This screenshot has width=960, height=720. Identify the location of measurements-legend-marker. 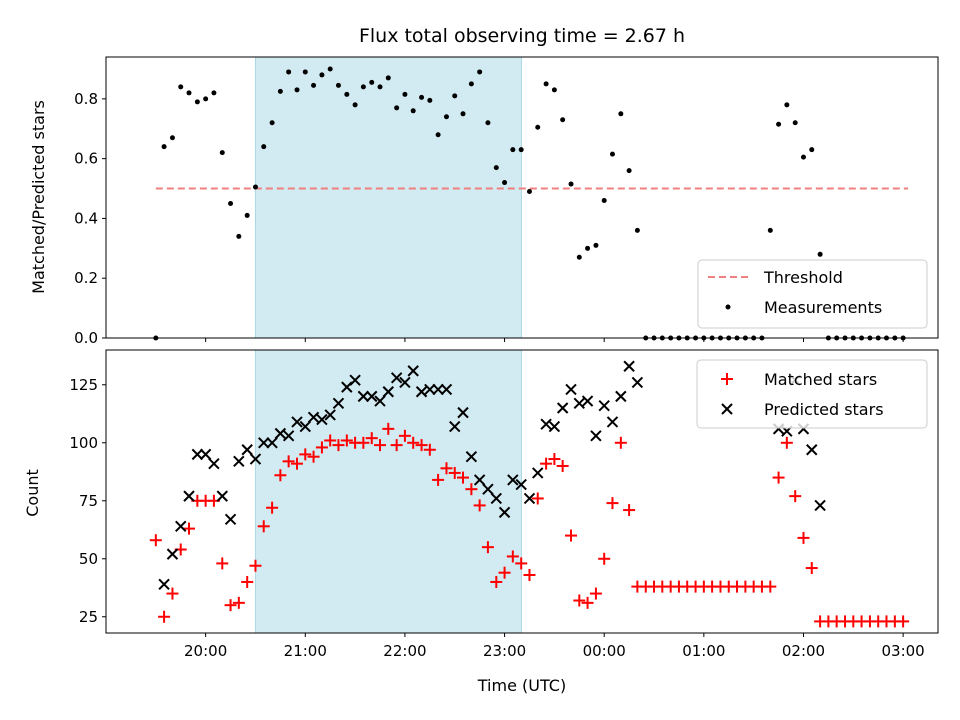
(728, 307).